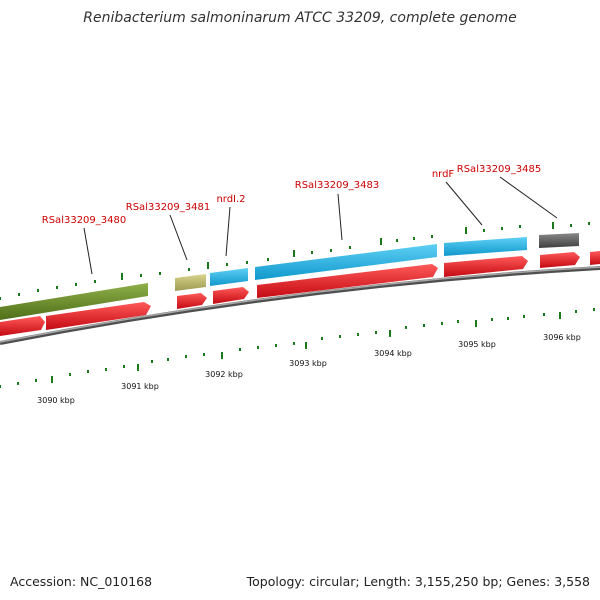 Image resolution: width=600 pixels, height=600 pixels. I want to click on gene-rsal33209-3485-feature, so click(559, 240).